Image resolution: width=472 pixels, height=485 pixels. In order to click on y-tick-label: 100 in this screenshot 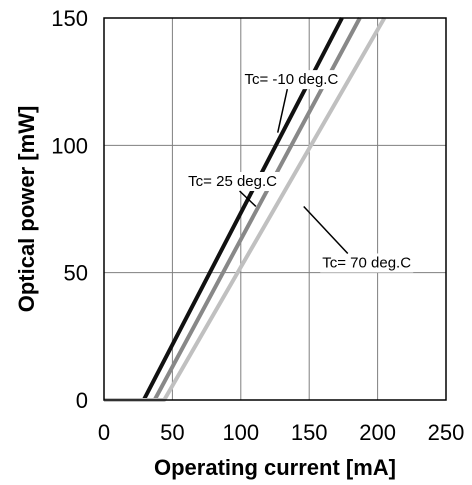, I will do `click(69, 145)`.